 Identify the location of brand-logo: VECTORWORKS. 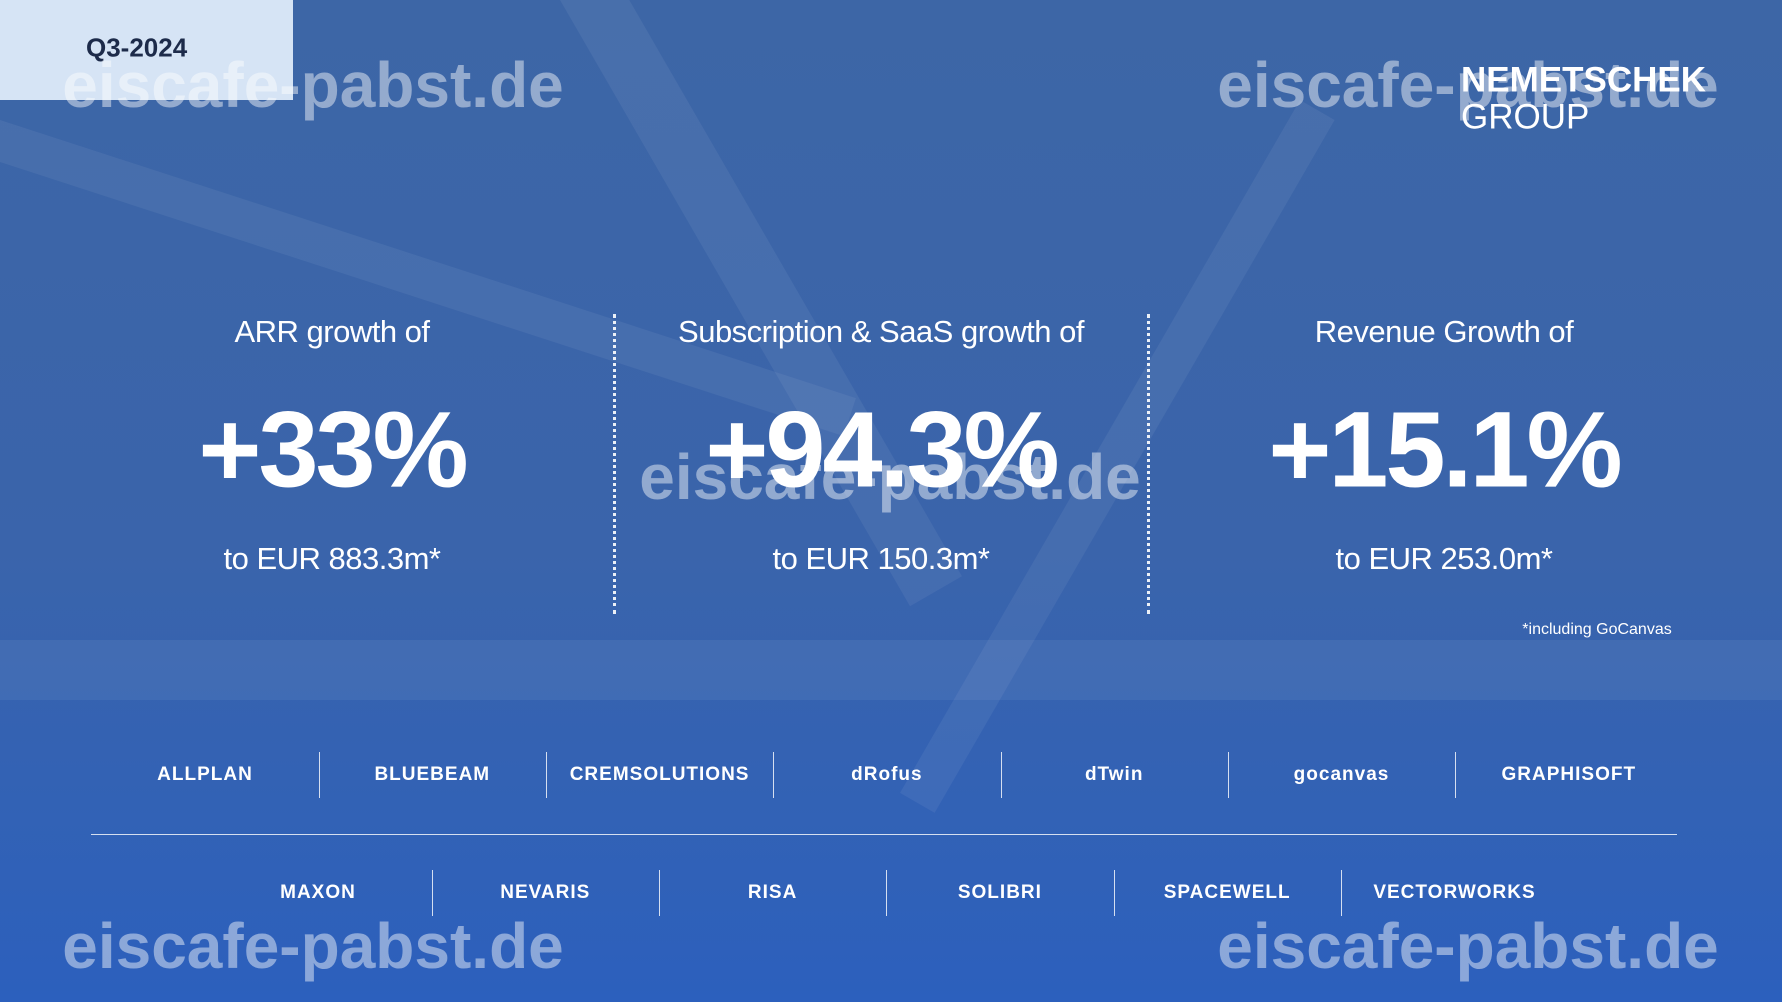
(1454, 892).